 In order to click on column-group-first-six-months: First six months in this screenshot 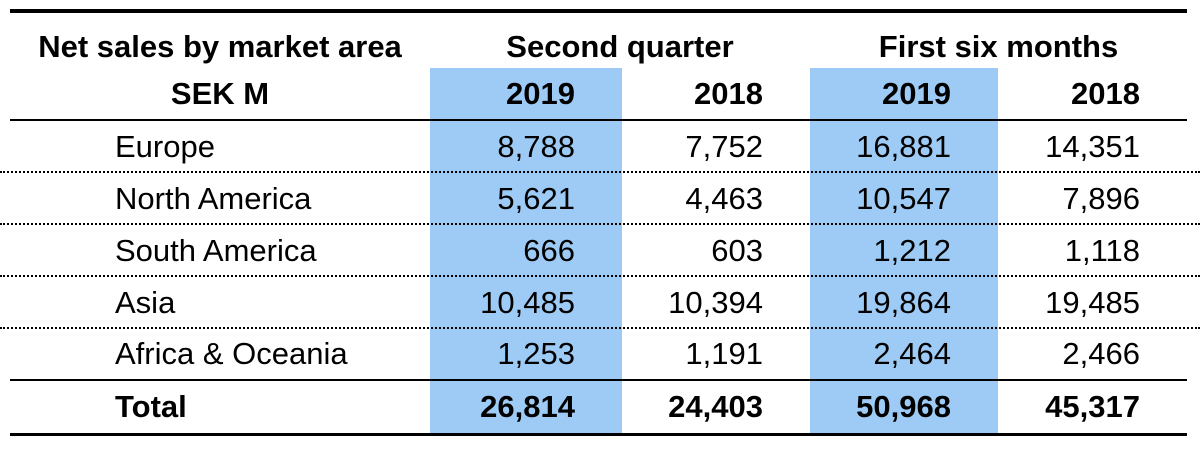, I will do `click(998, 46)`.